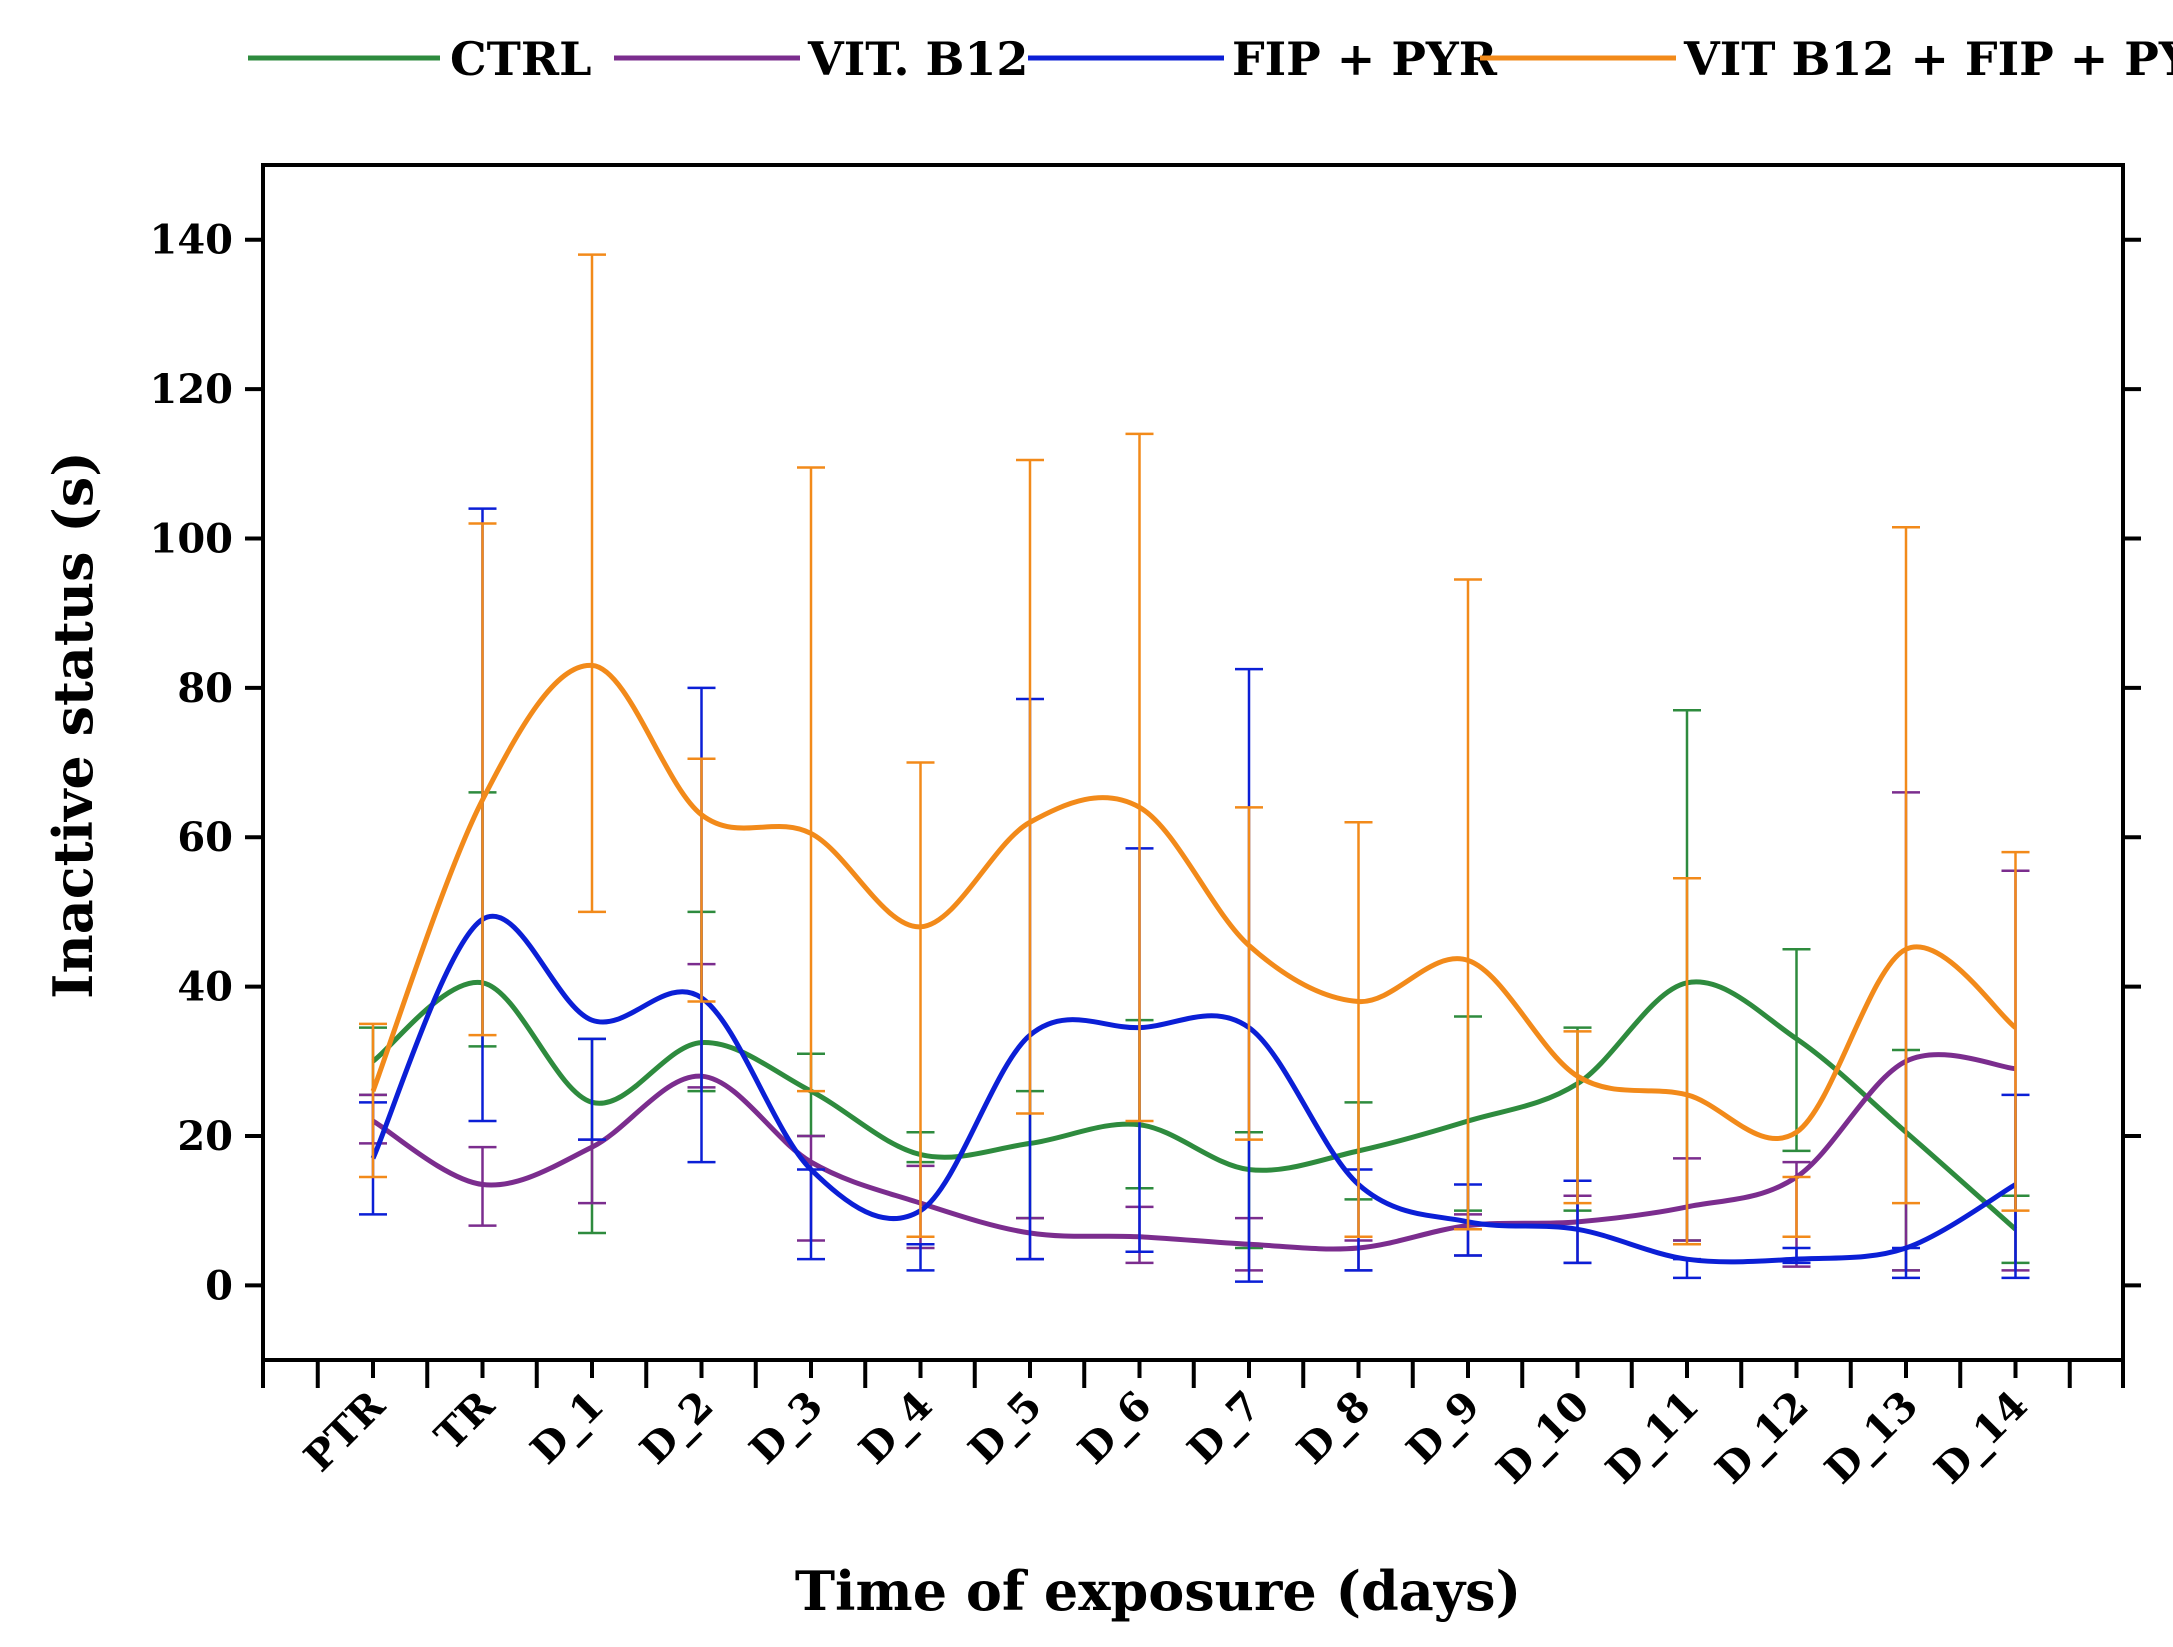 Image resolution: width=2173 pixels, height=1647 pixels. What do you see at coordinates (192, 389) in the screenshot?
I see `y-tick-label: 120` at bounding box center [192, 389].